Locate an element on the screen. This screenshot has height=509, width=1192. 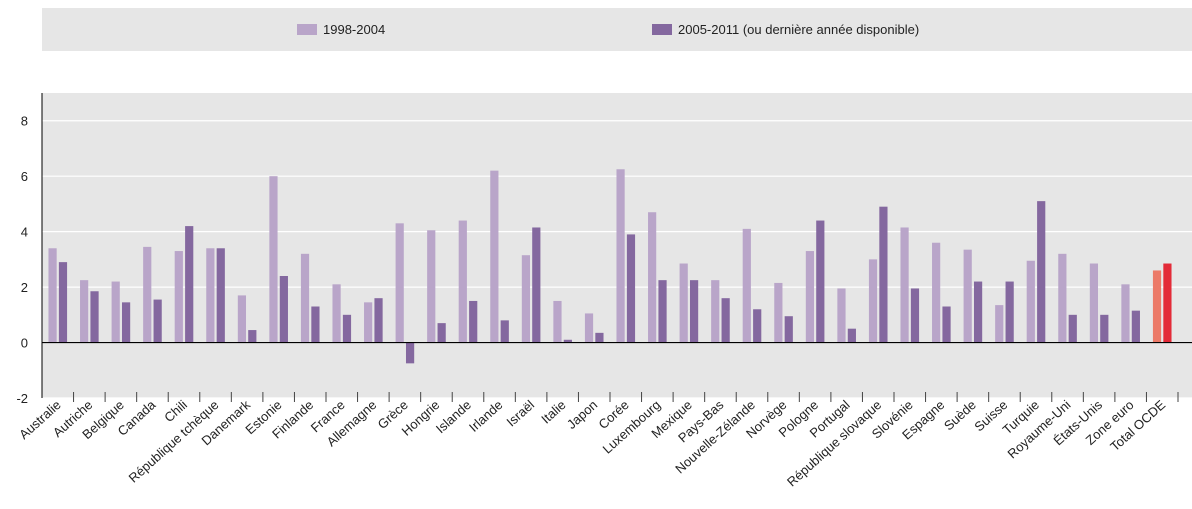
y-tick-label: -2 is located at coordinates (22, 398).